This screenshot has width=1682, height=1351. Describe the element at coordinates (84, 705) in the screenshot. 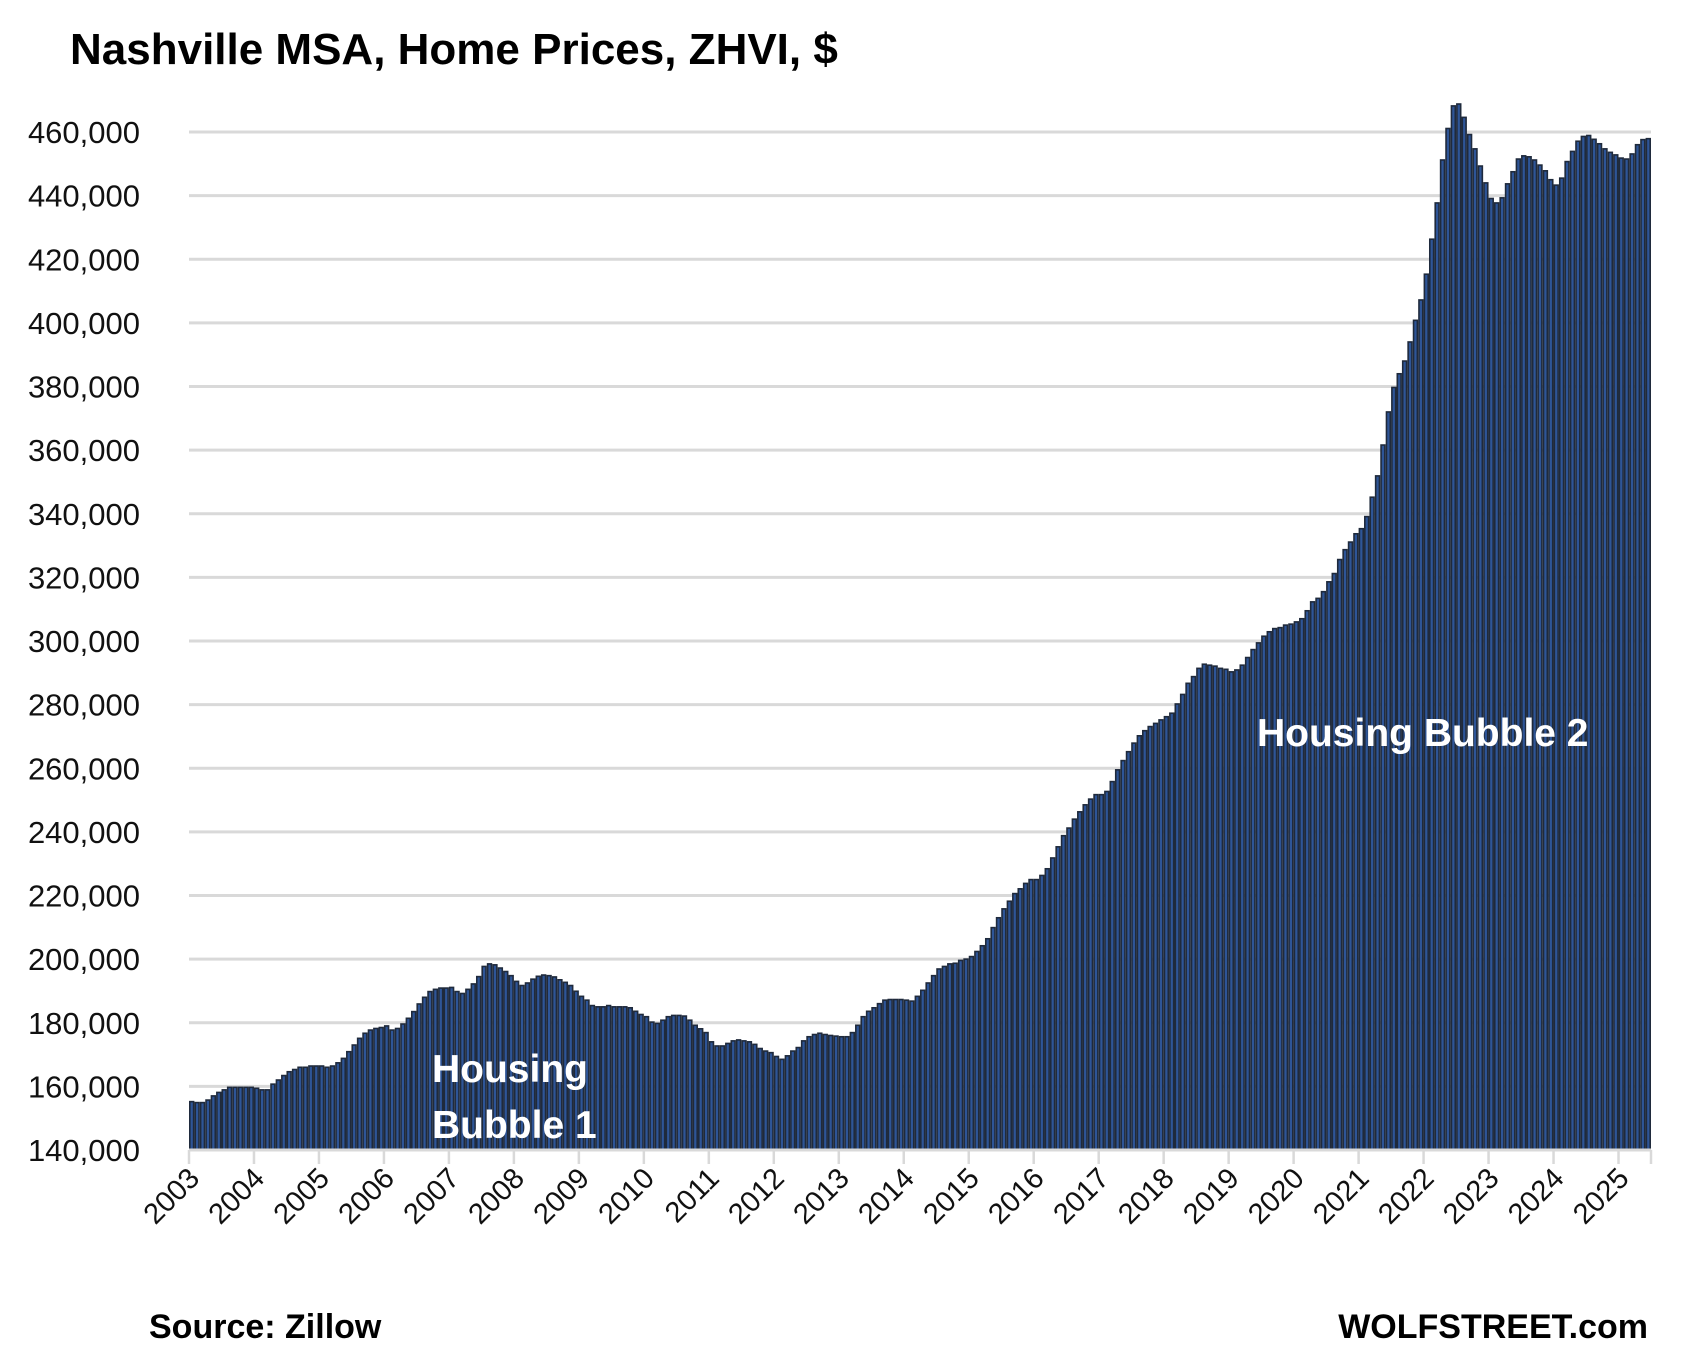

I see `y-tick-label: 280,000` at that location.